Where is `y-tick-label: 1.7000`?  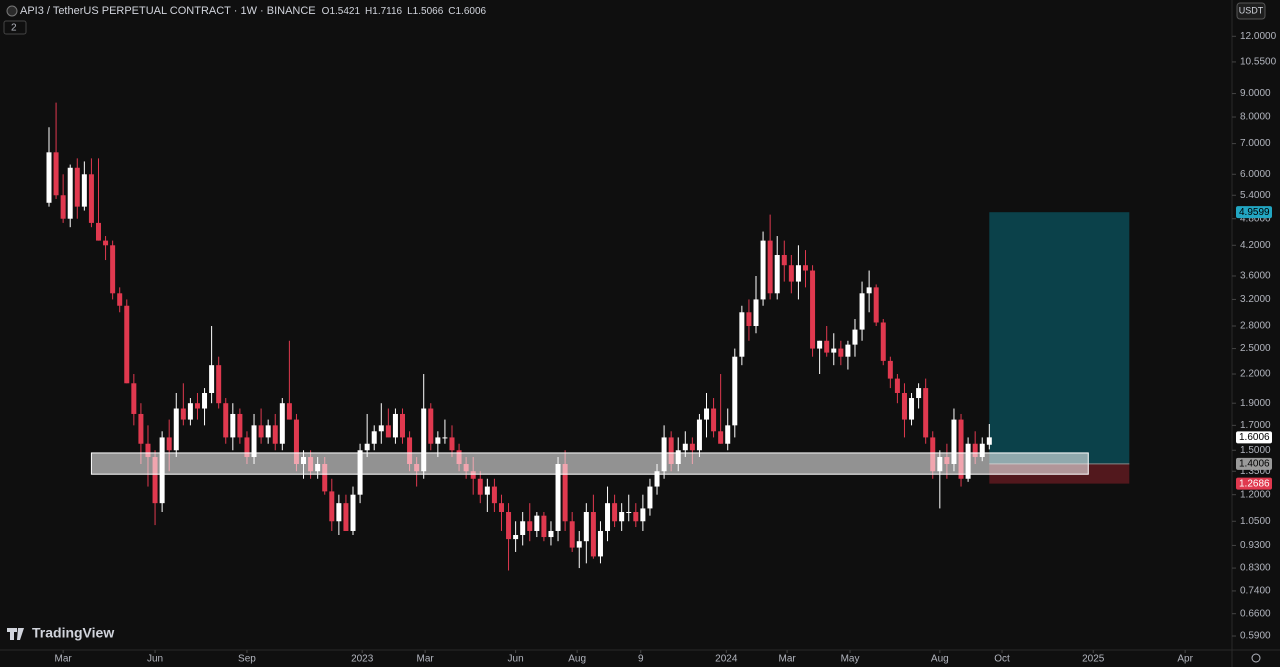
y-tick-label: 1.7000 is located at coordinates (1255, 425).